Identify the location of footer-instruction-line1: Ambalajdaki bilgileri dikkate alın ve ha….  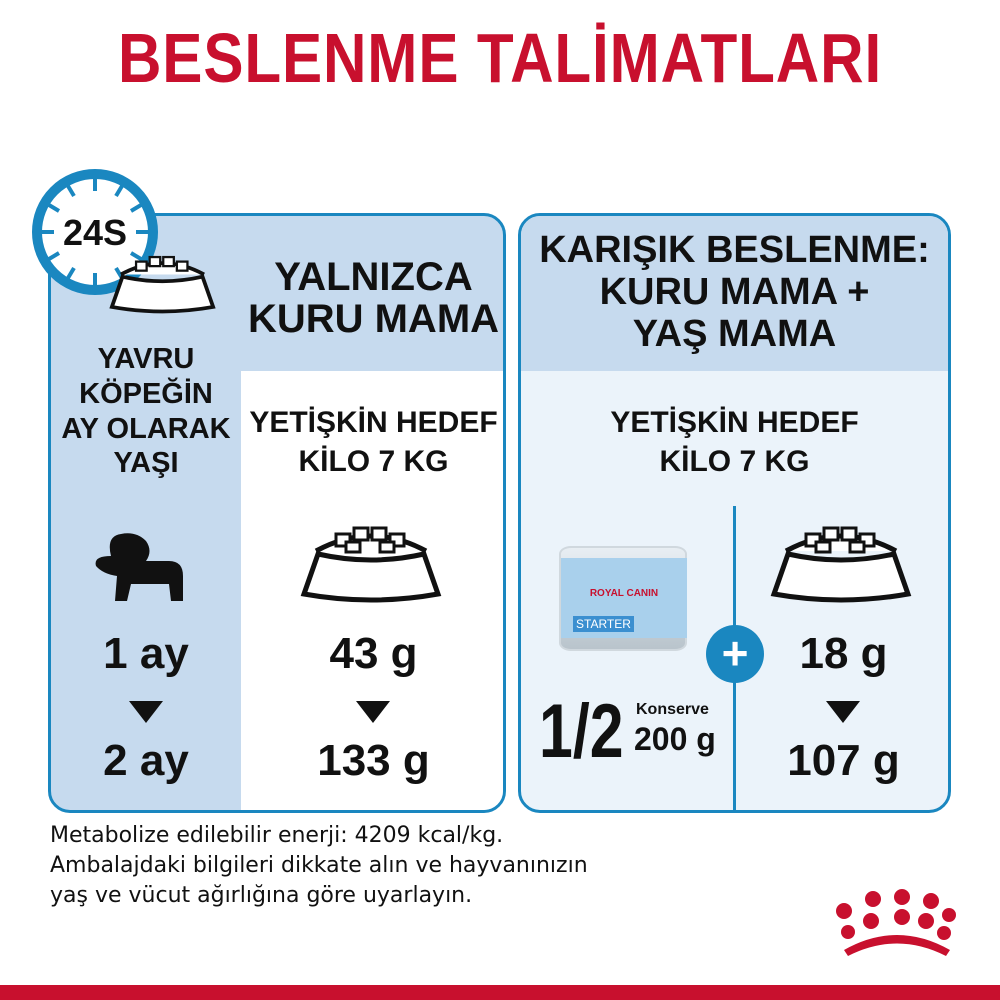
(319, 865).